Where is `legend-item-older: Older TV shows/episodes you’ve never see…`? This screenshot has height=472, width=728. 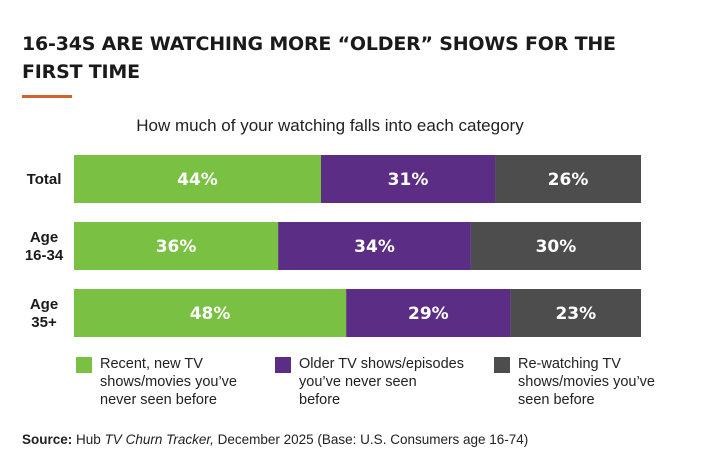
legend-item-older: Older TV shows/episodes you’ve never see… is located at coordinates (369, 382).